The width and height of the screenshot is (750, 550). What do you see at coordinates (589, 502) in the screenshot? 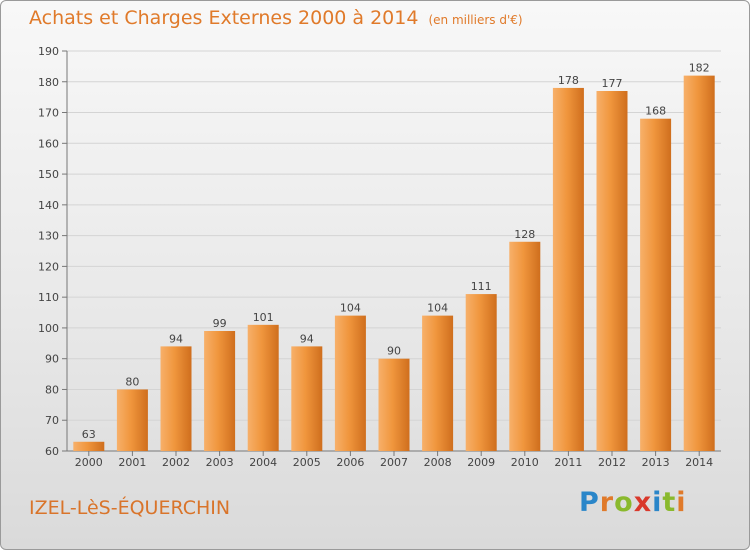
I see `logo-letter: P` at bounding box center [589, 502].